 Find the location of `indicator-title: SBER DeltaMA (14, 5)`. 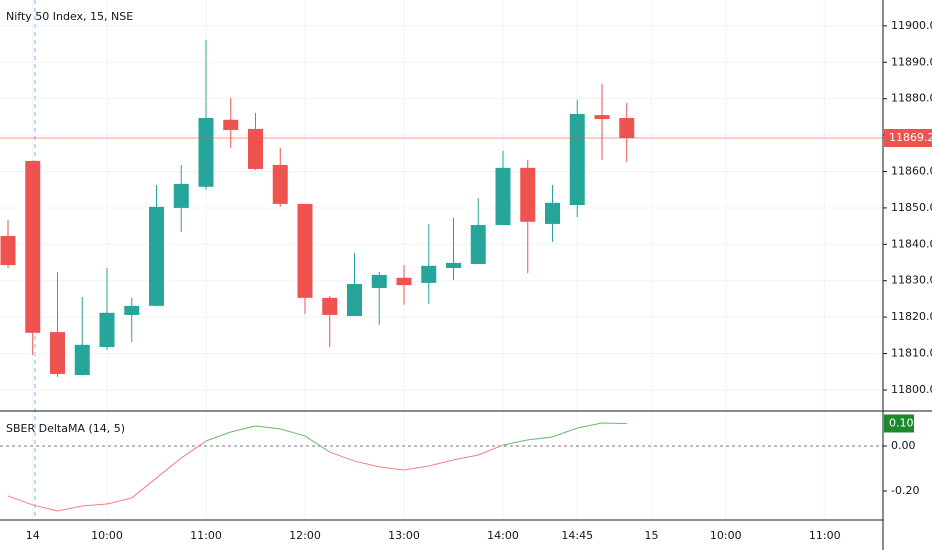

indicator-title: SBER DeltaMA (14, 5) is located at coordinates (65, 428).